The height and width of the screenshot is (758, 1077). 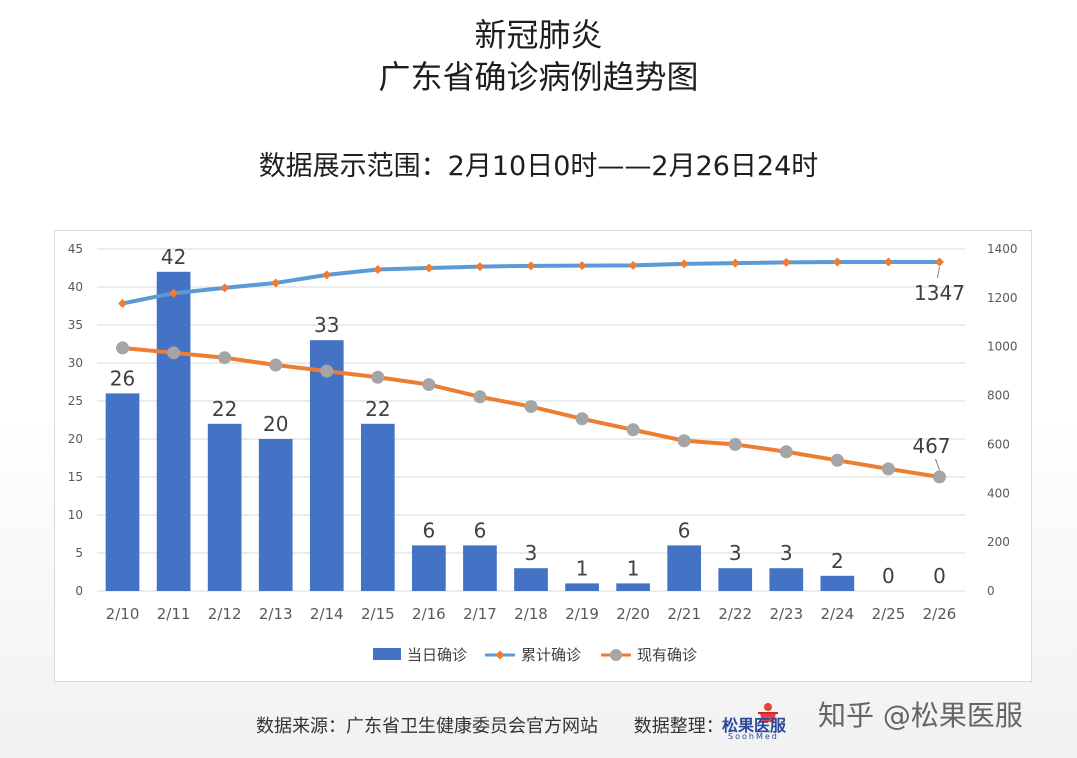 I want to click on bar-data-label: 33, so click(x=326, y=325).